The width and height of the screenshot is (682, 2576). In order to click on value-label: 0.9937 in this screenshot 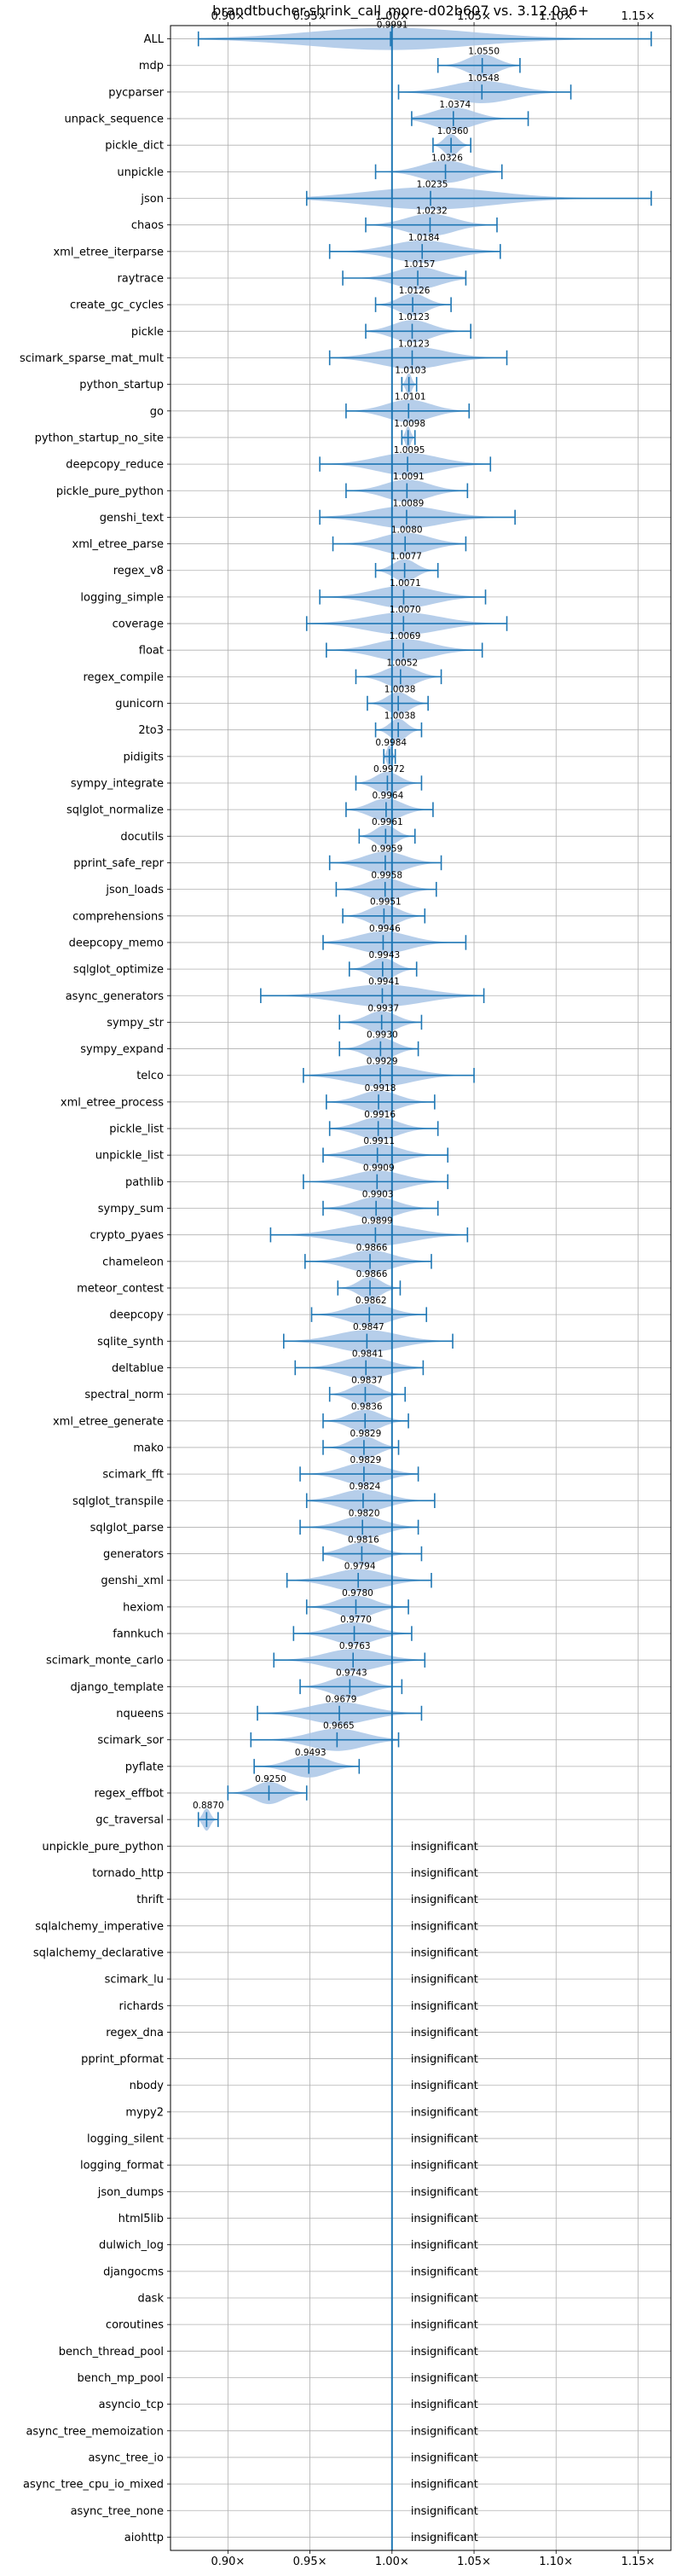, I will do `click(383, 1008)`.